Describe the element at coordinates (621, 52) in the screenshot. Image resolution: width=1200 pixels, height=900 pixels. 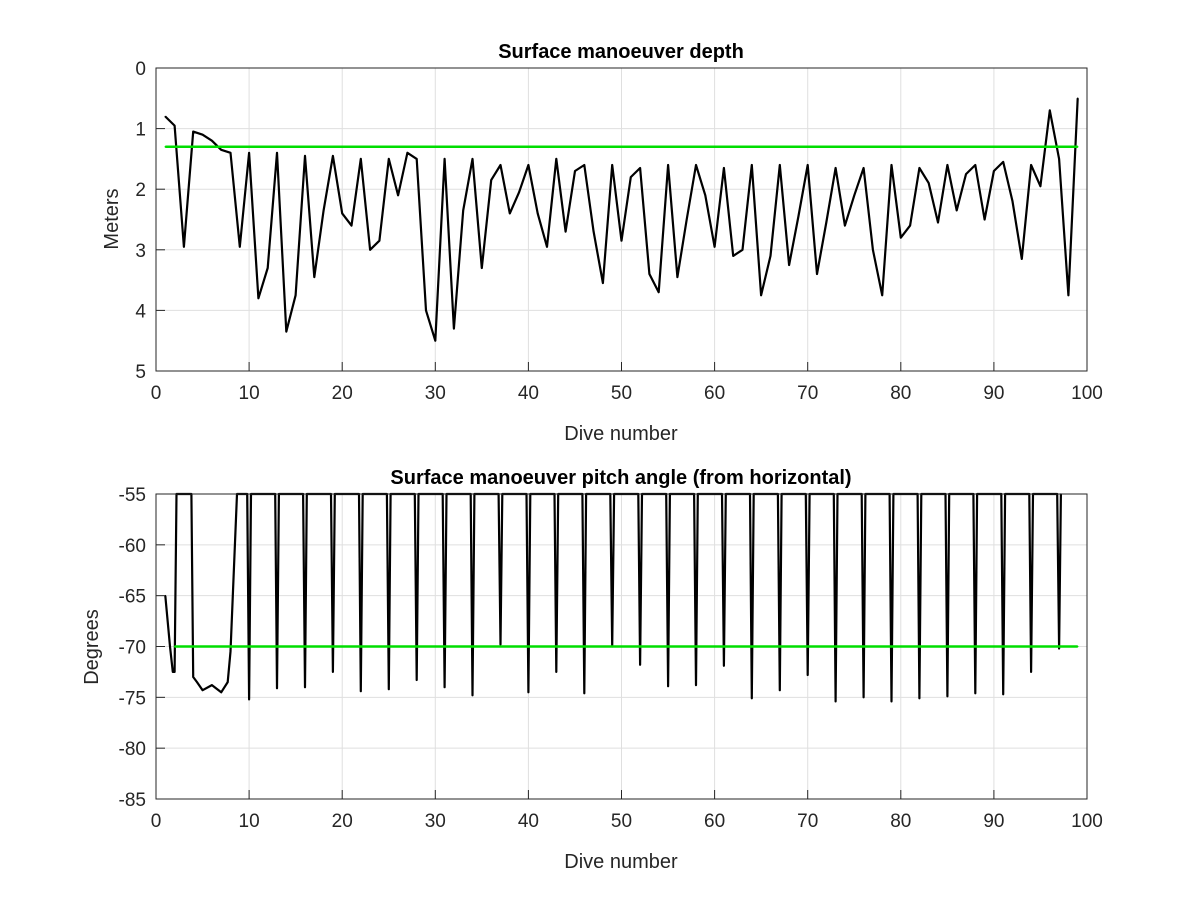
I see `depth-plot-title: Surface manoeuver depth` at that location.